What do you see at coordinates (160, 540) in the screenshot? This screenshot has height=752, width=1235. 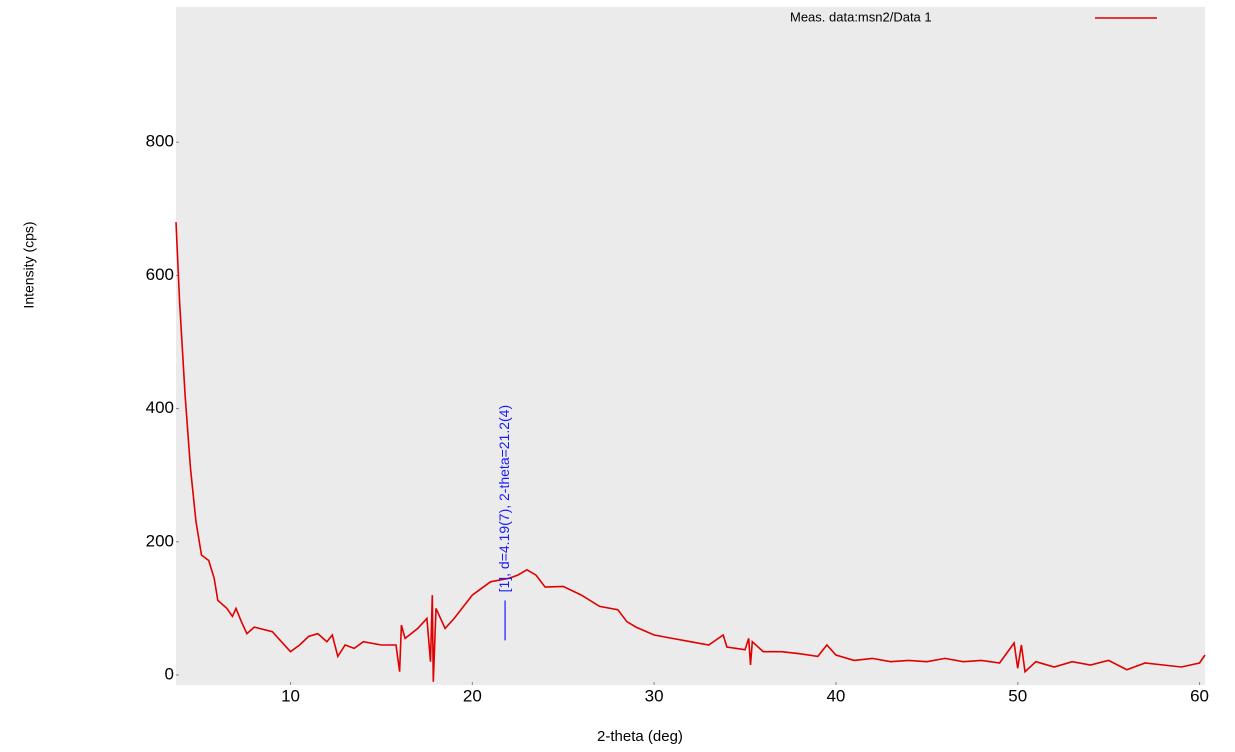 I see `y-tick-label: 200` at bounding box center [160, 540].